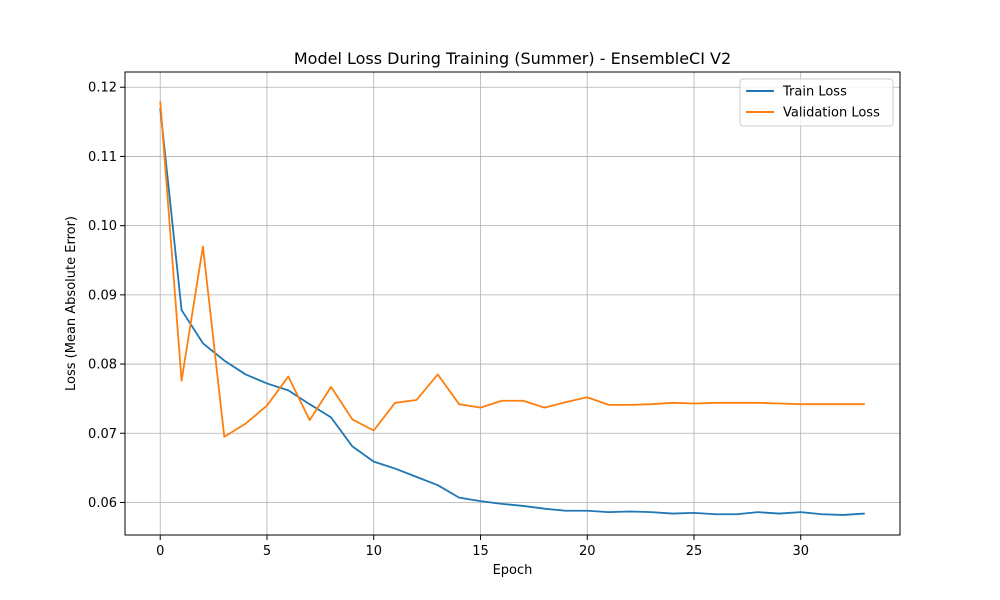 Image resolution: width=1000 pixels, height=600 pixels. I want to click on x-tick-label: 20, so click(587, 551).